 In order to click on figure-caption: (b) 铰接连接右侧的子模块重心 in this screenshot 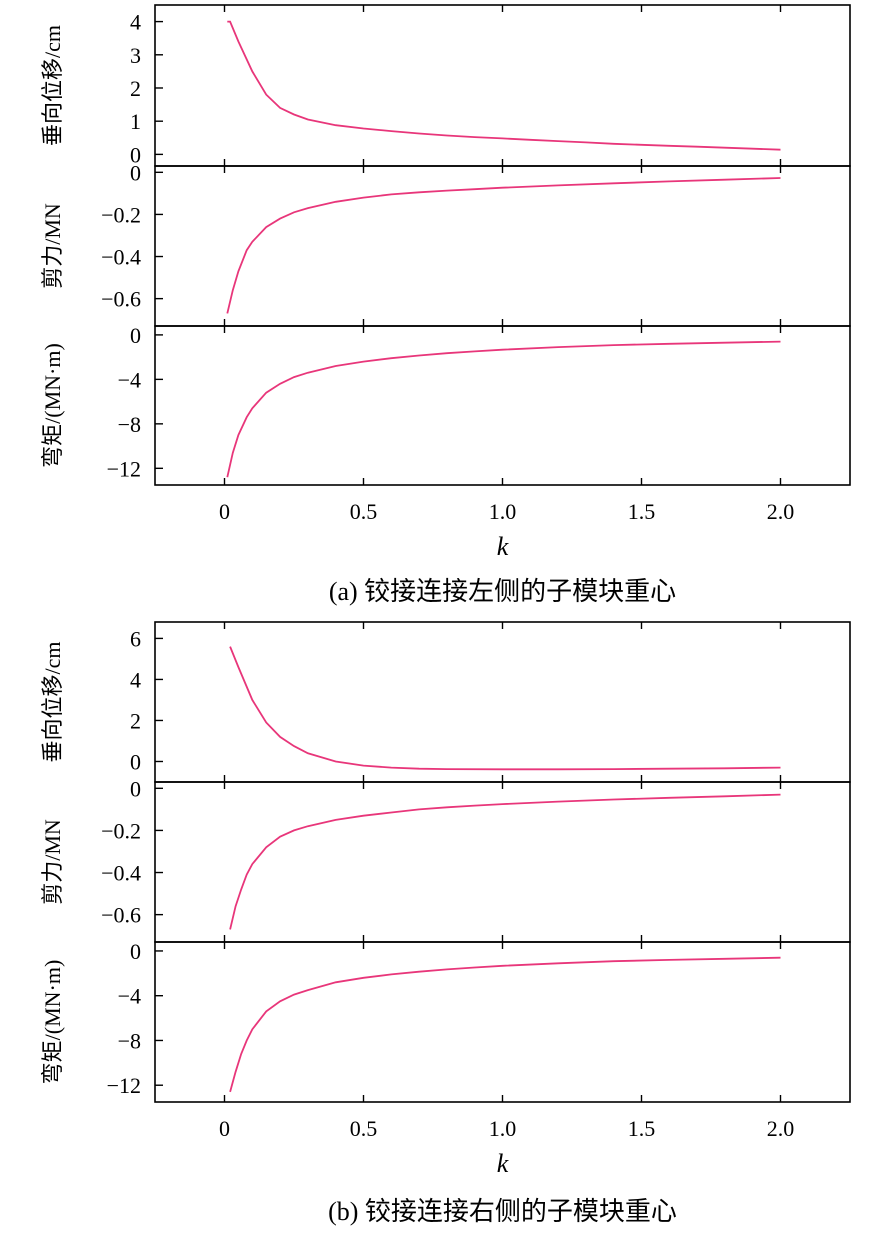, I will do `click(502, 1211)`.